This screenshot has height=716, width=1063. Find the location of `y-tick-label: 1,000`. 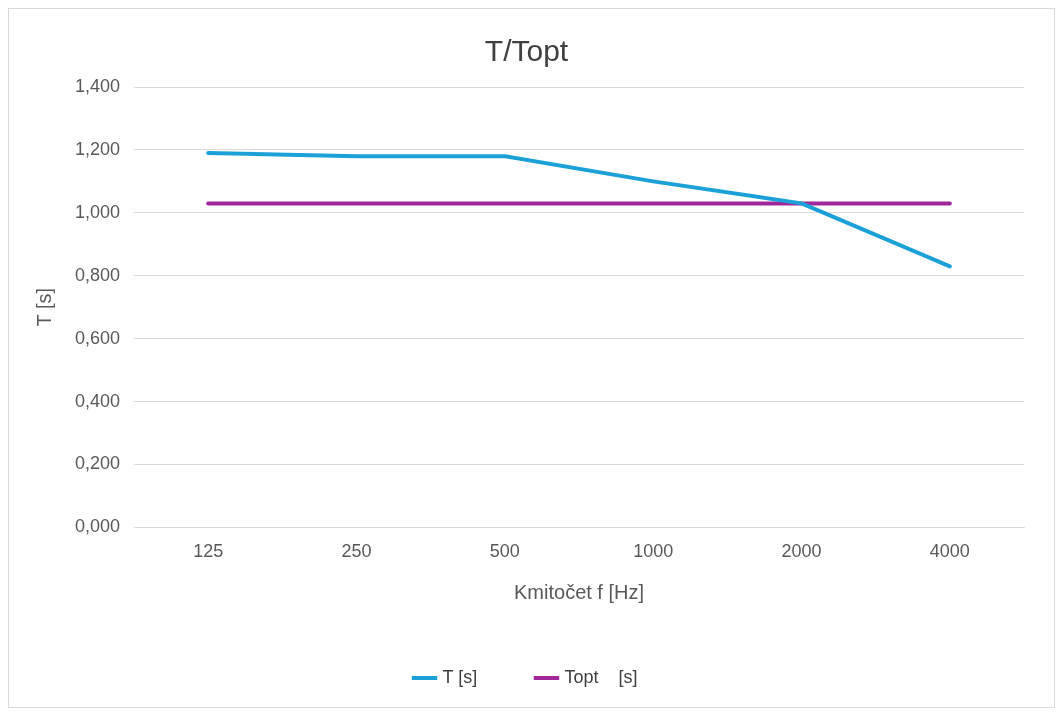

y-tick-label: 1,000 is located at coordinates (98, 211).